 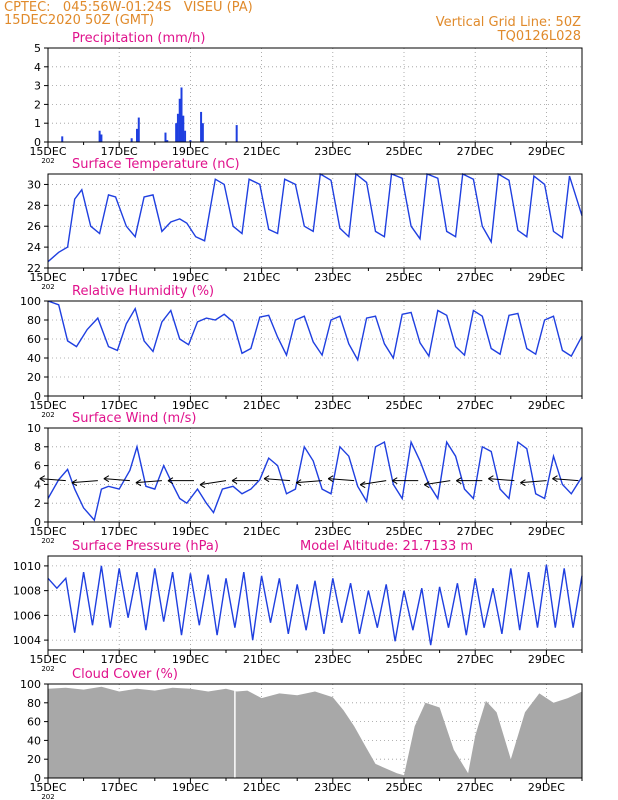 I want to click on header-location: CPTEC: 045:56W-01:24S VISEU (PA), so click(x=128, y=7).